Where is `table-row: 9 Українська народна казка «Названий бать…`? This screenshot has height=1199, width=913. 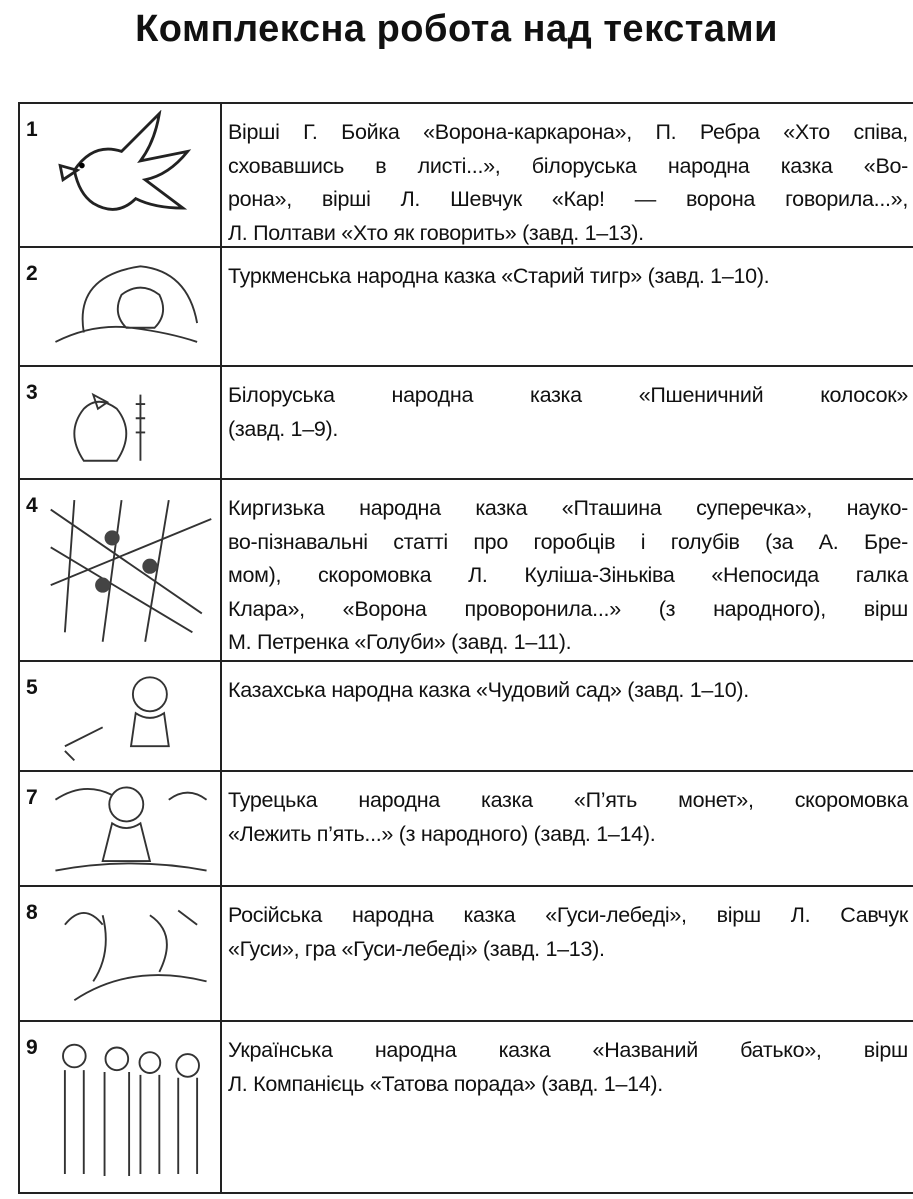 table-row: 9 Українська народна казка «Названий бать… is located at coordinates (466, 1108).